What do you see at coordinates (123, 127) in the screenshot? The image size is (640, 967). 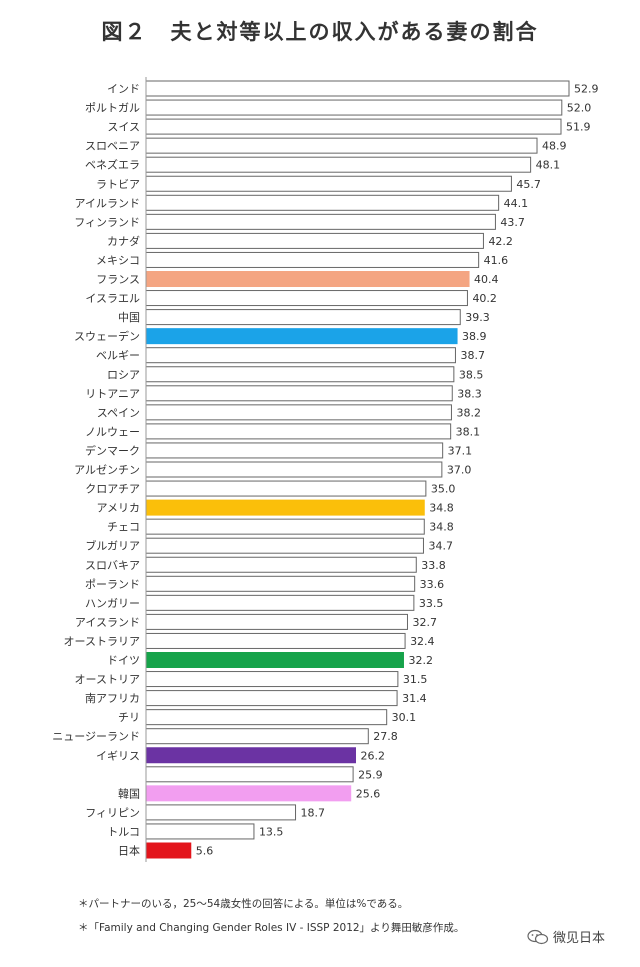 I see `category-label: スイス` at bounding box center [123, 127].